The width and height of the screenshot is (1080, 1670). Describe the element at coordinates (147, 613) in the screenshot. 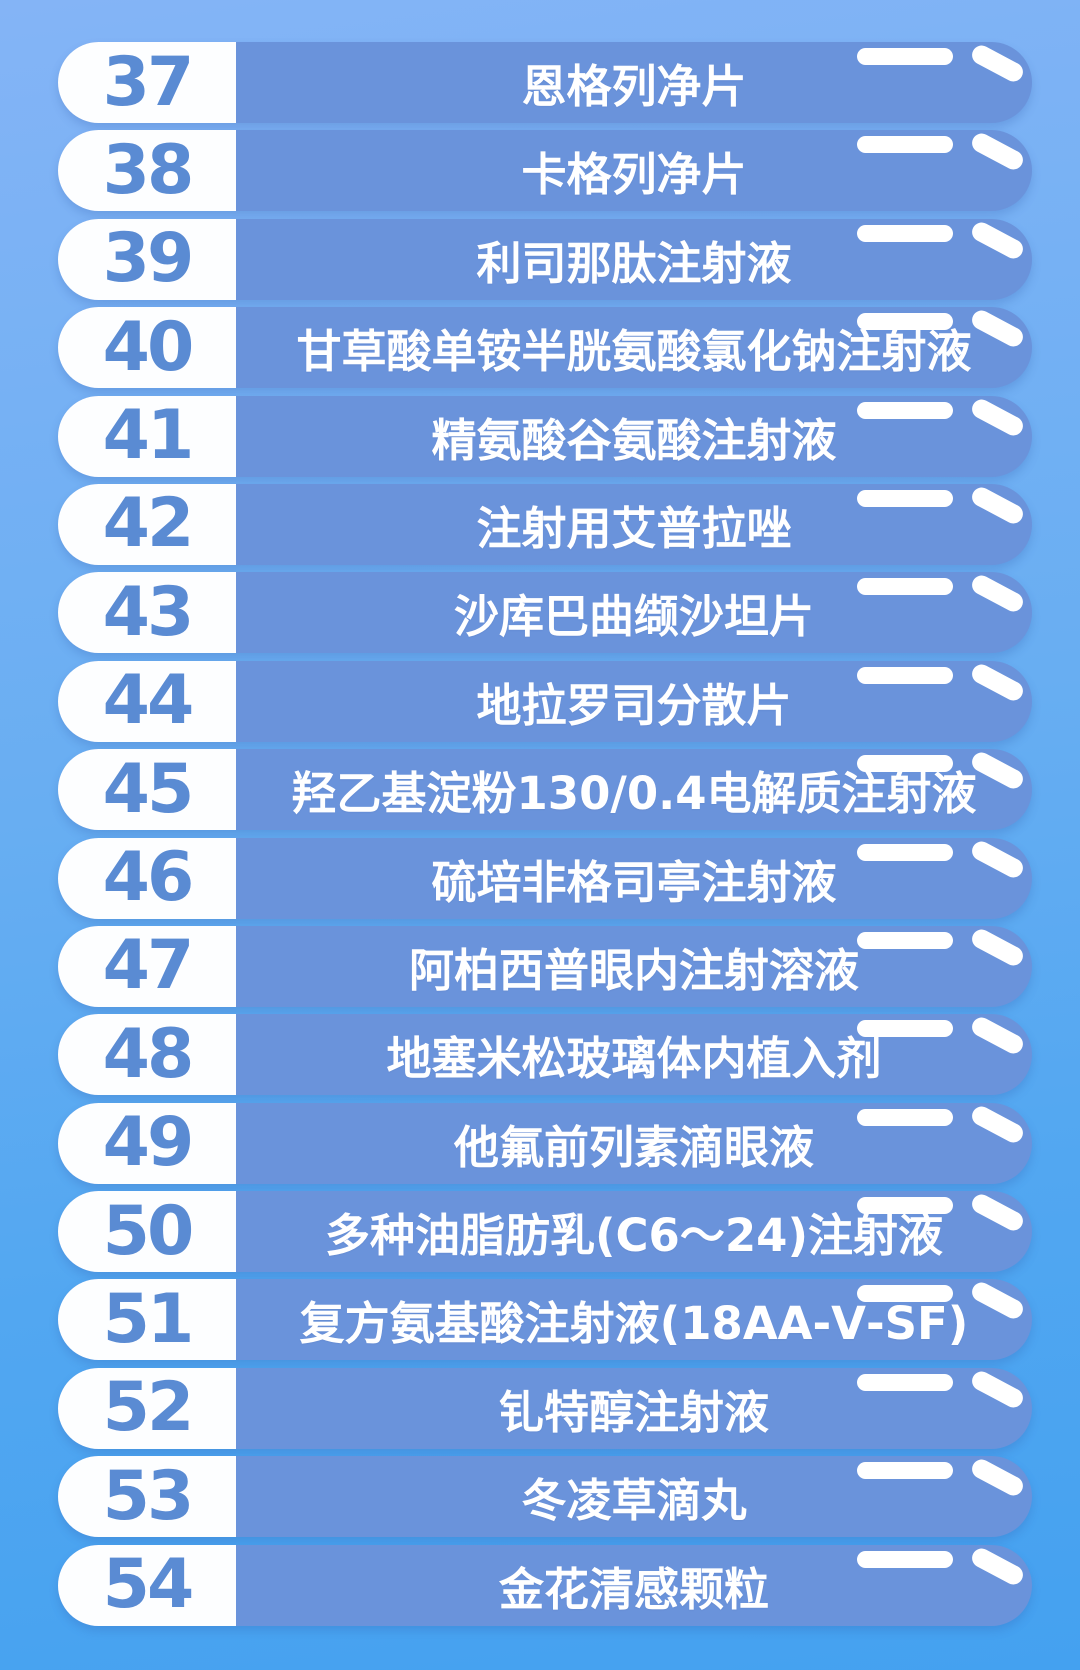

I see `item-number: 43` at that location.